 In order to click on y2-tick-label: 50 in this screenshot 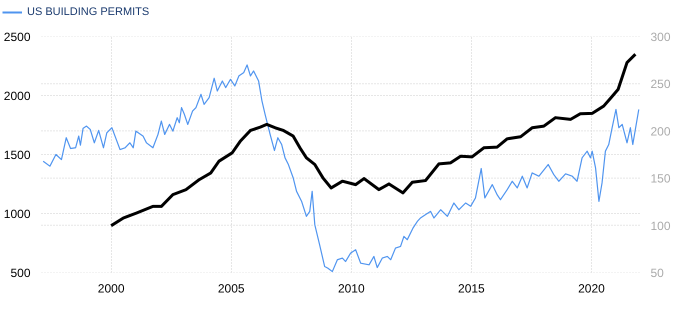, I will do `click(657, 273)`.